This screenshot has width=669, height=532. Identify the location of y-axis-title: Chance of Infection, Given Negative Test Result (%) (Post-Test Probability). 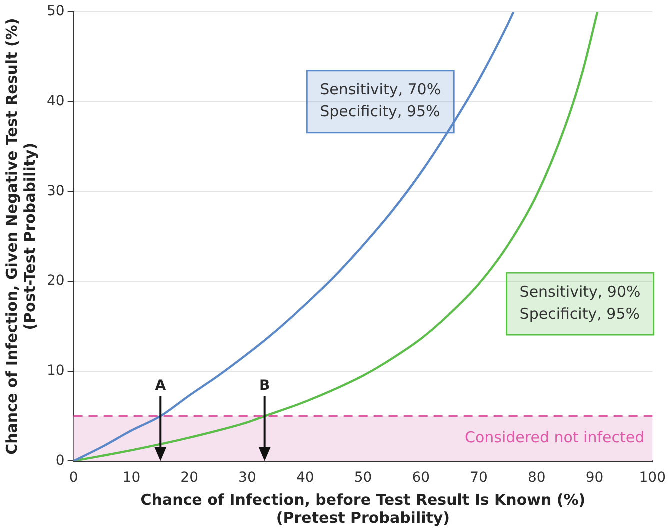
(20, 236).